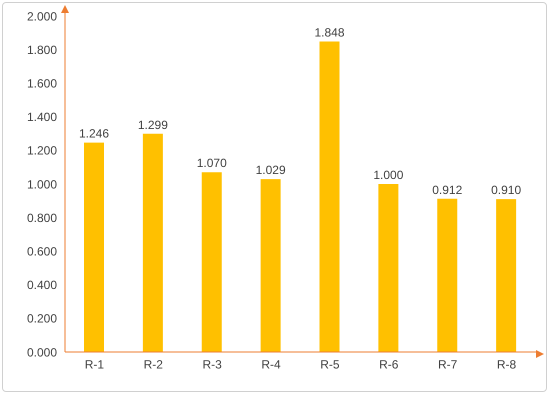 Image resolution: width=550 pixels, height=395 pixels. What do you see at coordinates (154, 365) in the screenshot?
I see `x-tick-label: R-2` at bounding box center [154, 365].